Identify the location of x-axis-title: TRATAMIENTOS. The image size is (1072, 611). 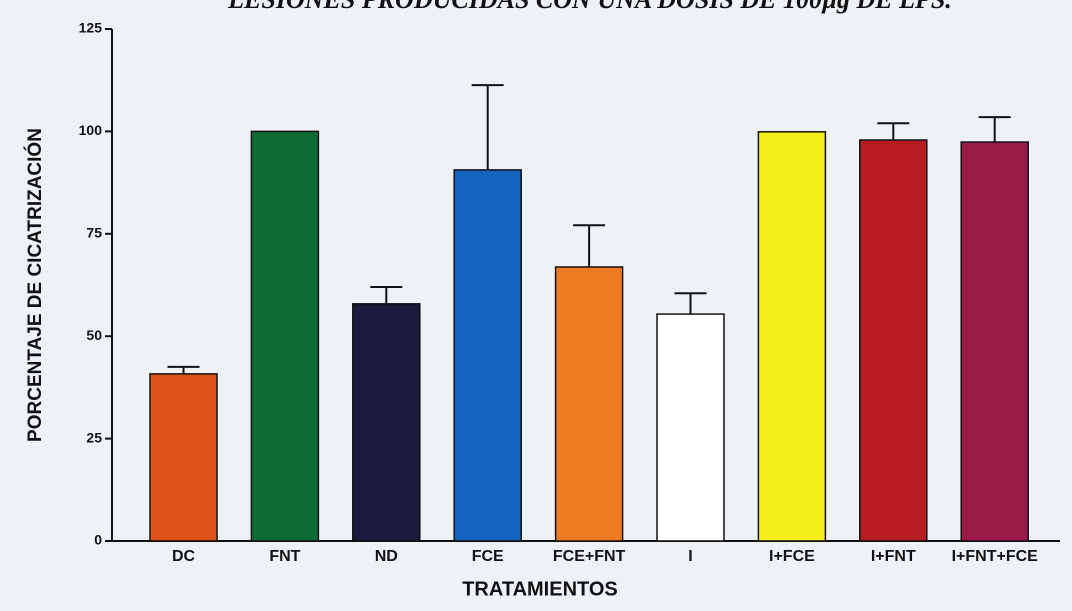
(540, 589).